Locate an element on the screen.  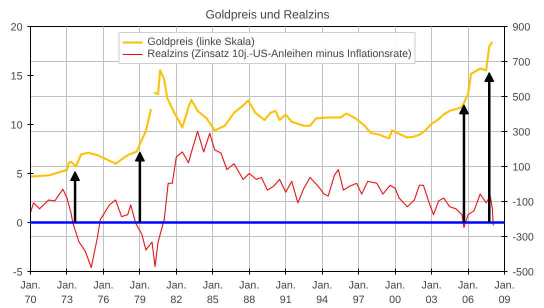
x-tick-label: Jan. 00 is located at coordinates (395, 293).